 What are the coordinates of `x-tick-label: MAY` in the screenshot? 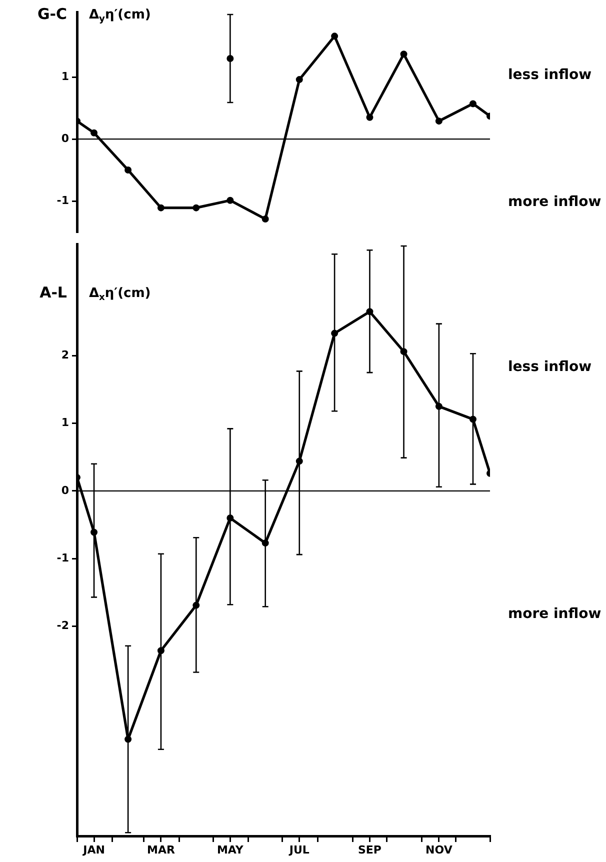 It's located at (230, 849).